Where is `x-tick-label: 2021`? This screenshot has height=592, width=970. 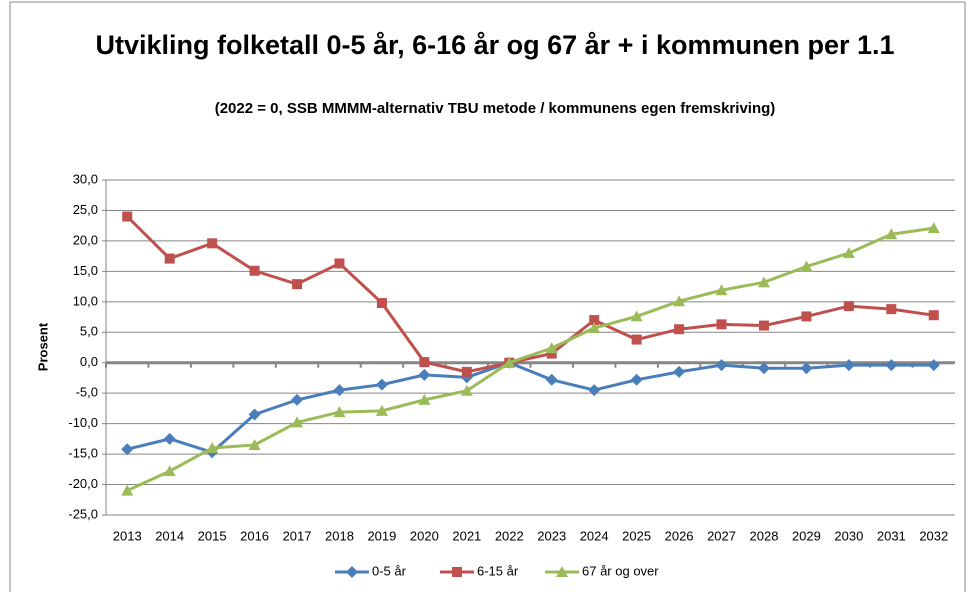 x-tick-label: 2021 is located at coordinates (466, 535).